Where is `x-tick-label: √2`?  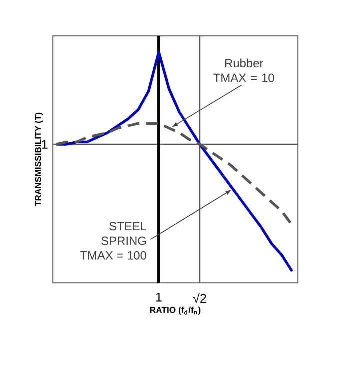
x-tick-label: √2 is located at coordinates (199, 298).